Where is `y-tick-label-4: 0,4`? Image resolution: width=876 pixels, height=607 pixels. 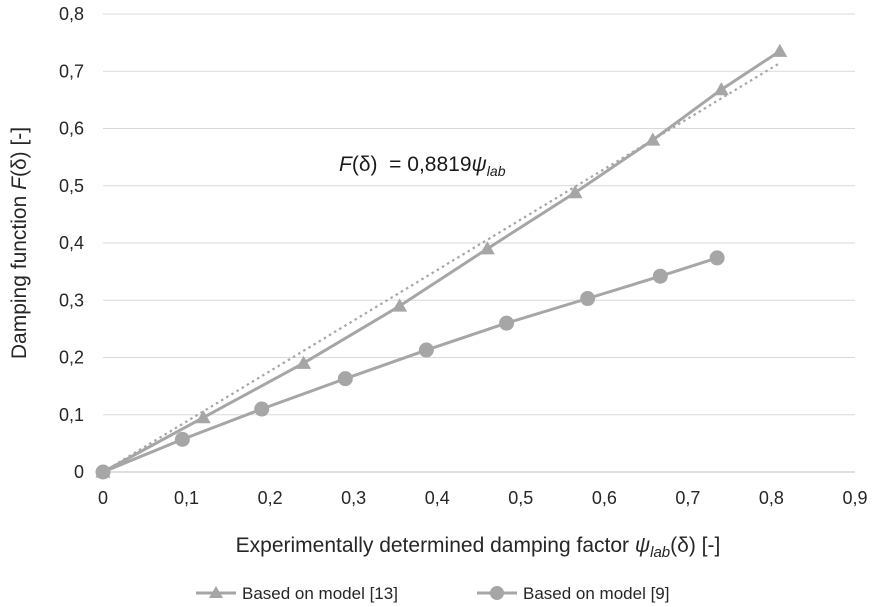
y-tick-label-4: 0,4 is located at coordinates (71, 243).